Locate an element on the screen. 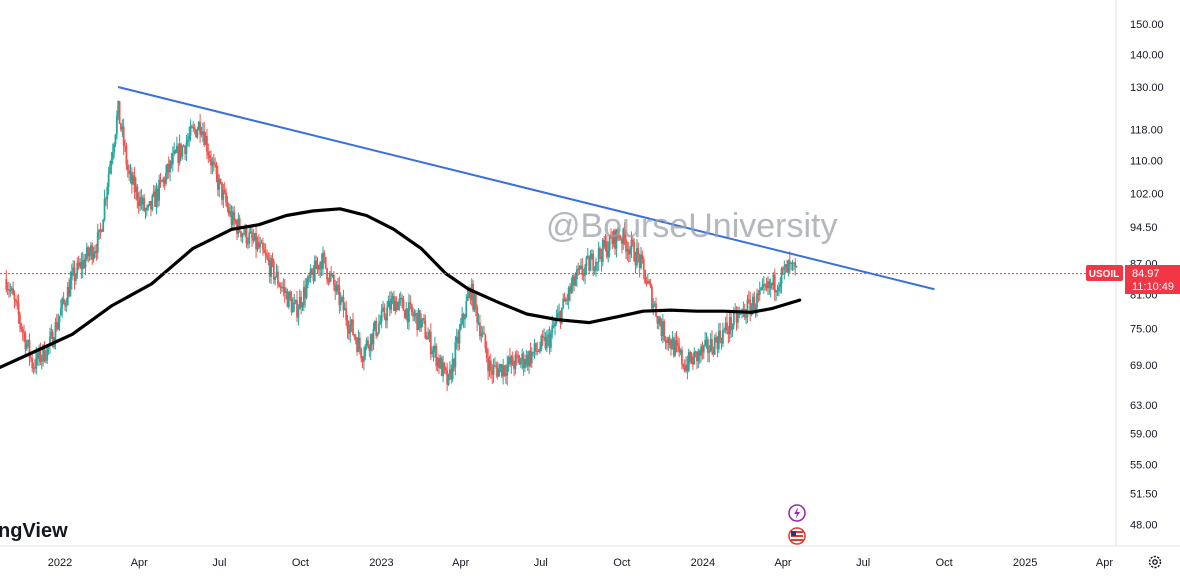 This screenshot has width=1180, height=578. price-tick-label: 130.00 is located at coordinates (1147, 88).